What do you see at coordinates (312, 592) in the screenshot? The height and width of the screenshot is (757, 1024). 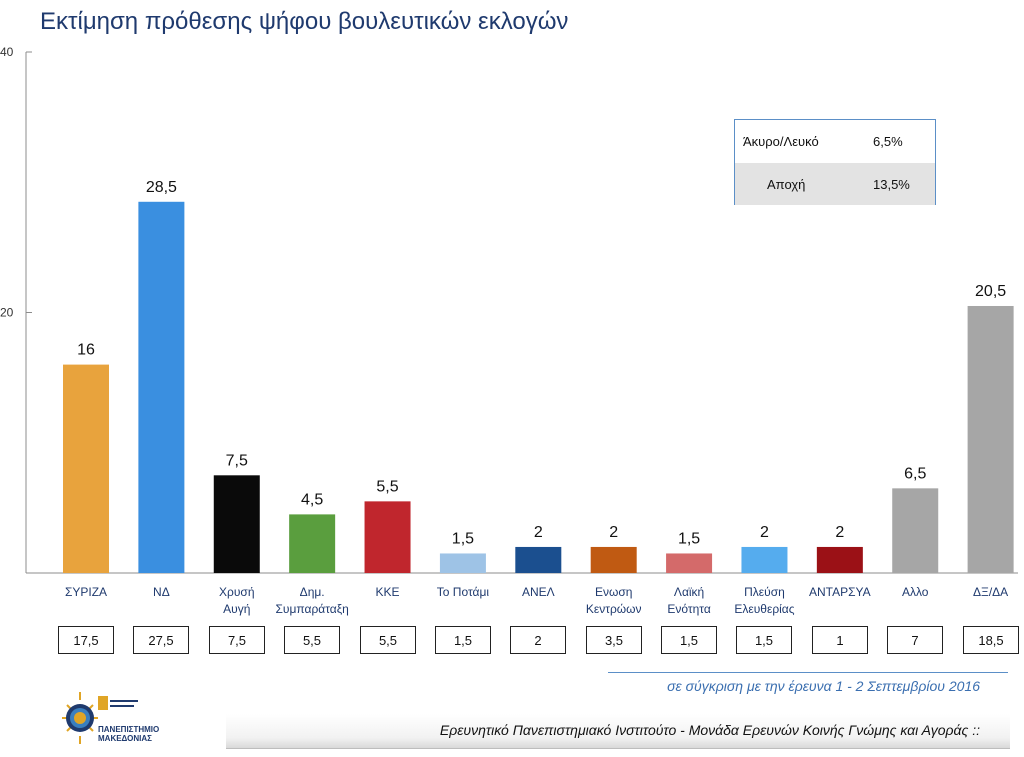 I see `category-label: Δημ.` at bounding box center [312, 592].